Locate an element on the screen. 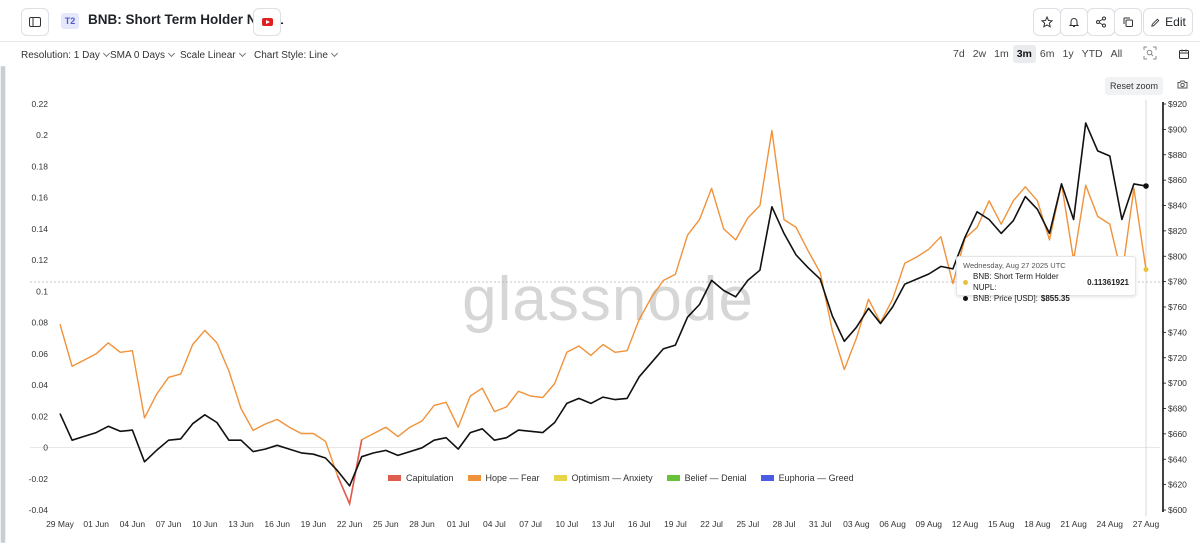 The image size is (1200, 543). left-tick-label: 0.08 is located at coordinates (39, 323).